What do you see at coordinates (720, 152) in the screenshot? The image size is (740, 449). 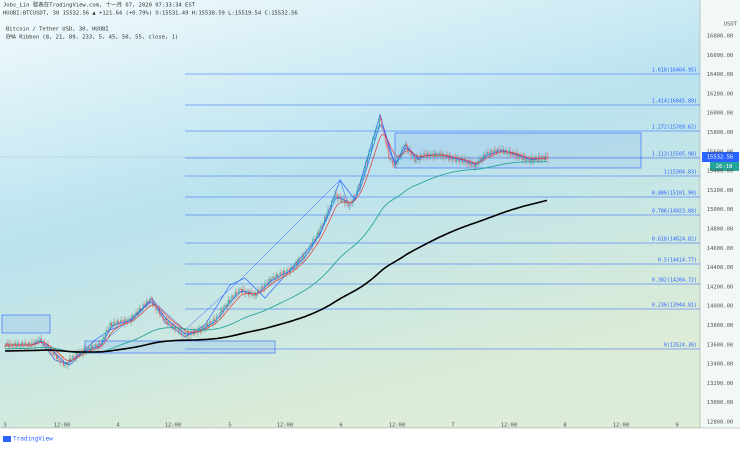 I see `price-label: 15600.00` at bounding box center [720, 152].